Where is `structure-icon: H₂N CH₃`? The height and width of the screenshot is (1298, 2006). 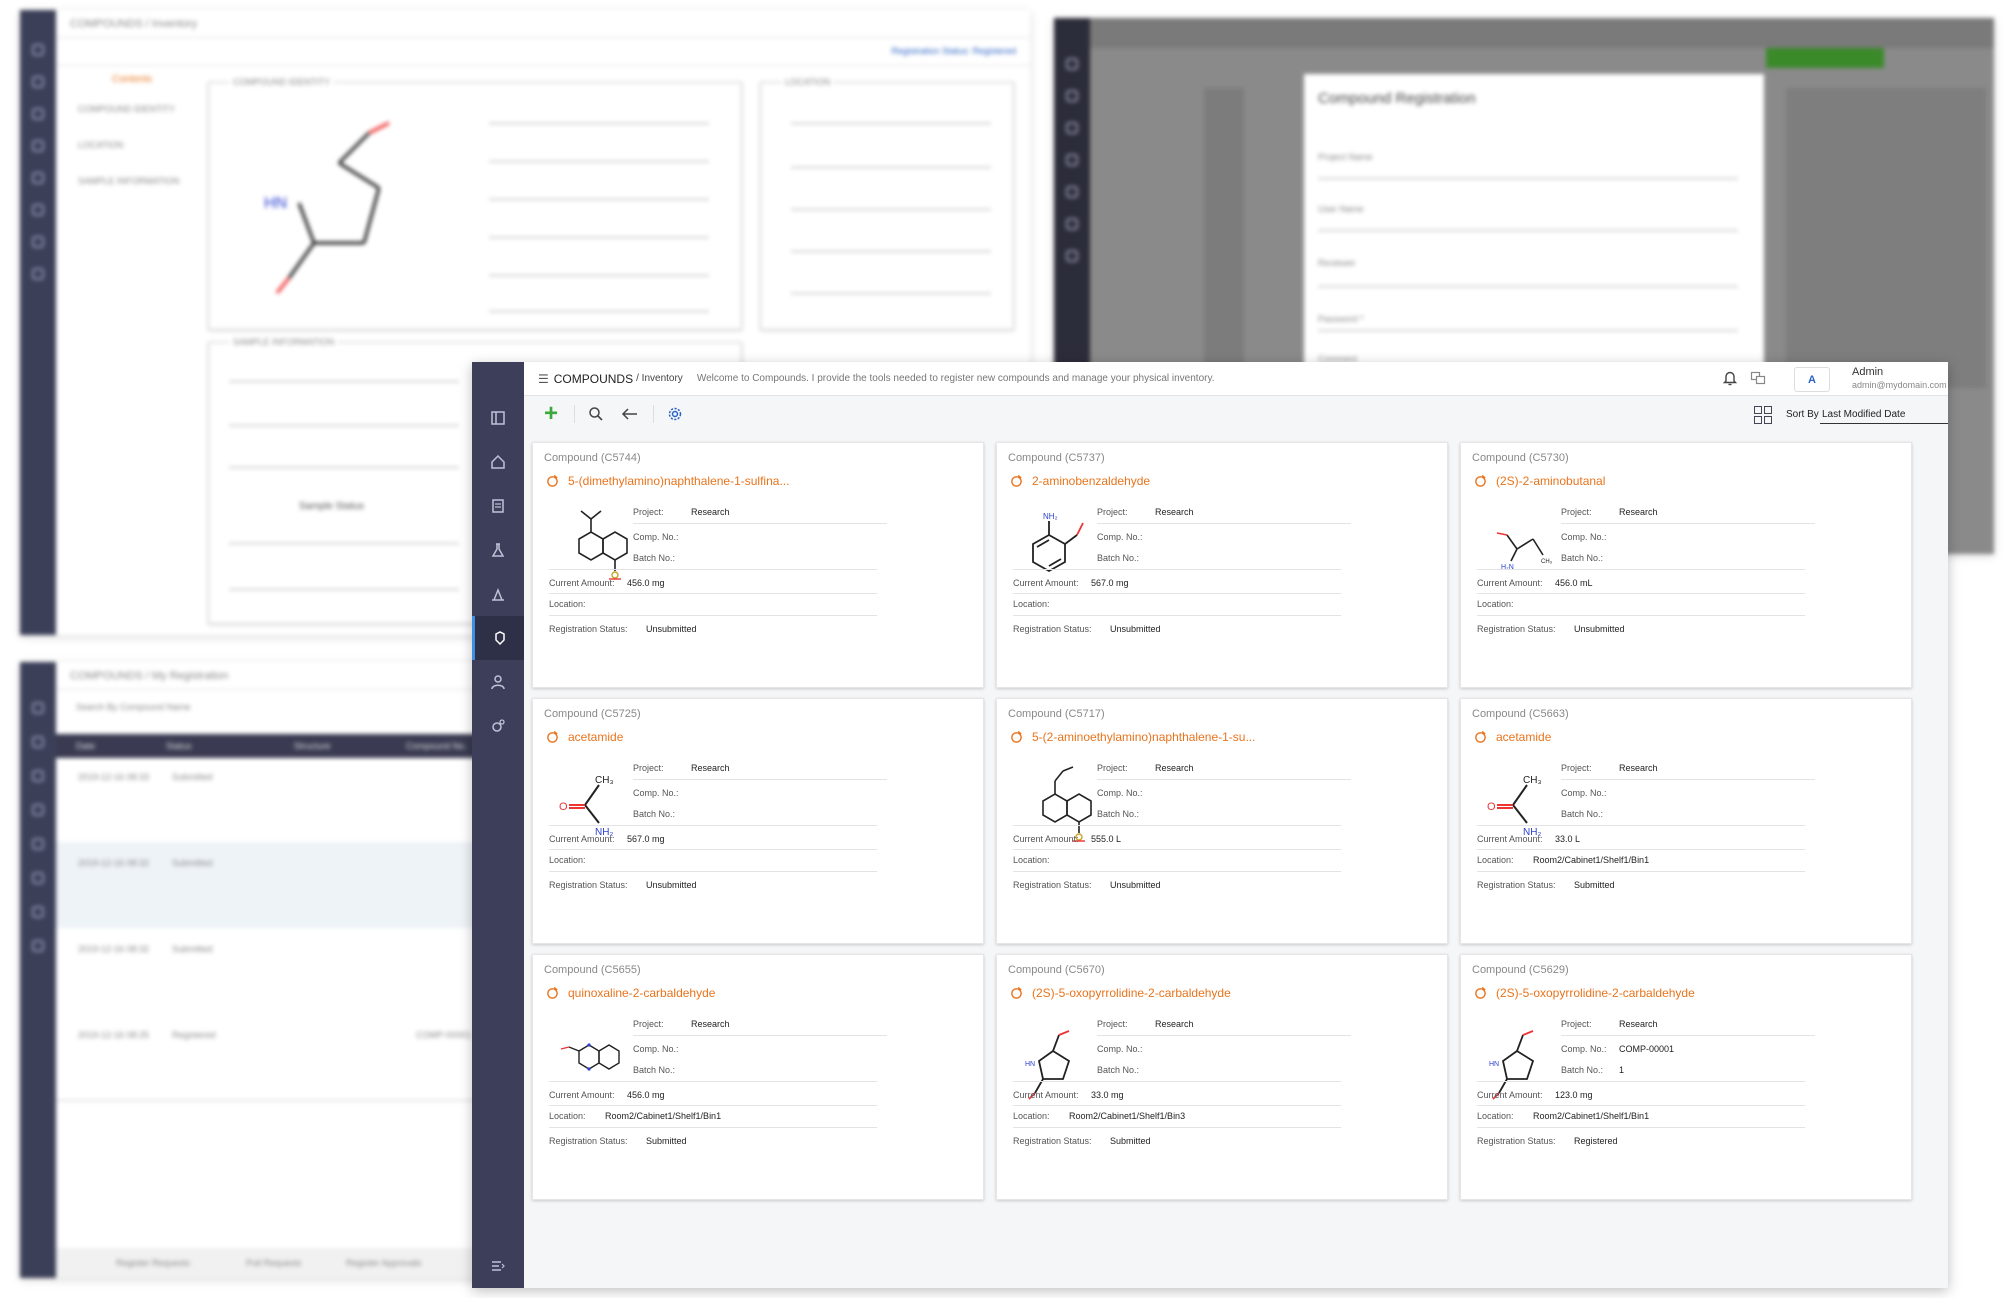 structure-icon: H₂N CH₃ is located at coordinates (1524, 551).